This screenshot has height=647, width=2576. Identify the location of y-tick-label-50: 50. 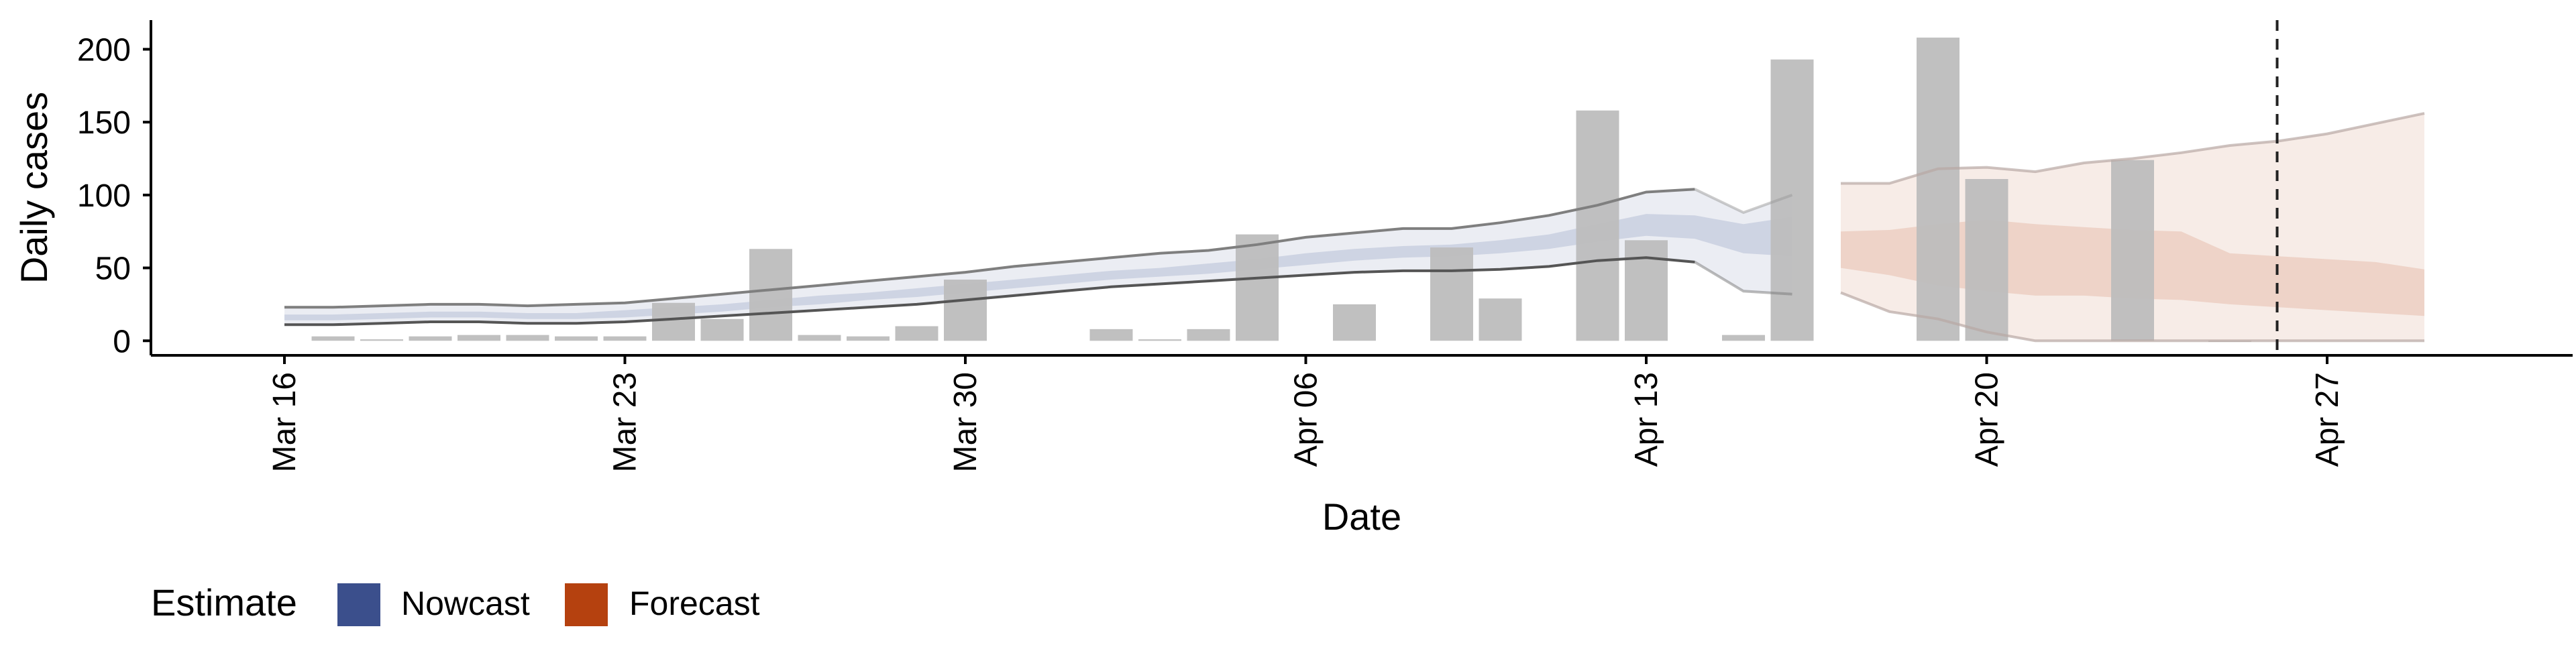
(113, 269).